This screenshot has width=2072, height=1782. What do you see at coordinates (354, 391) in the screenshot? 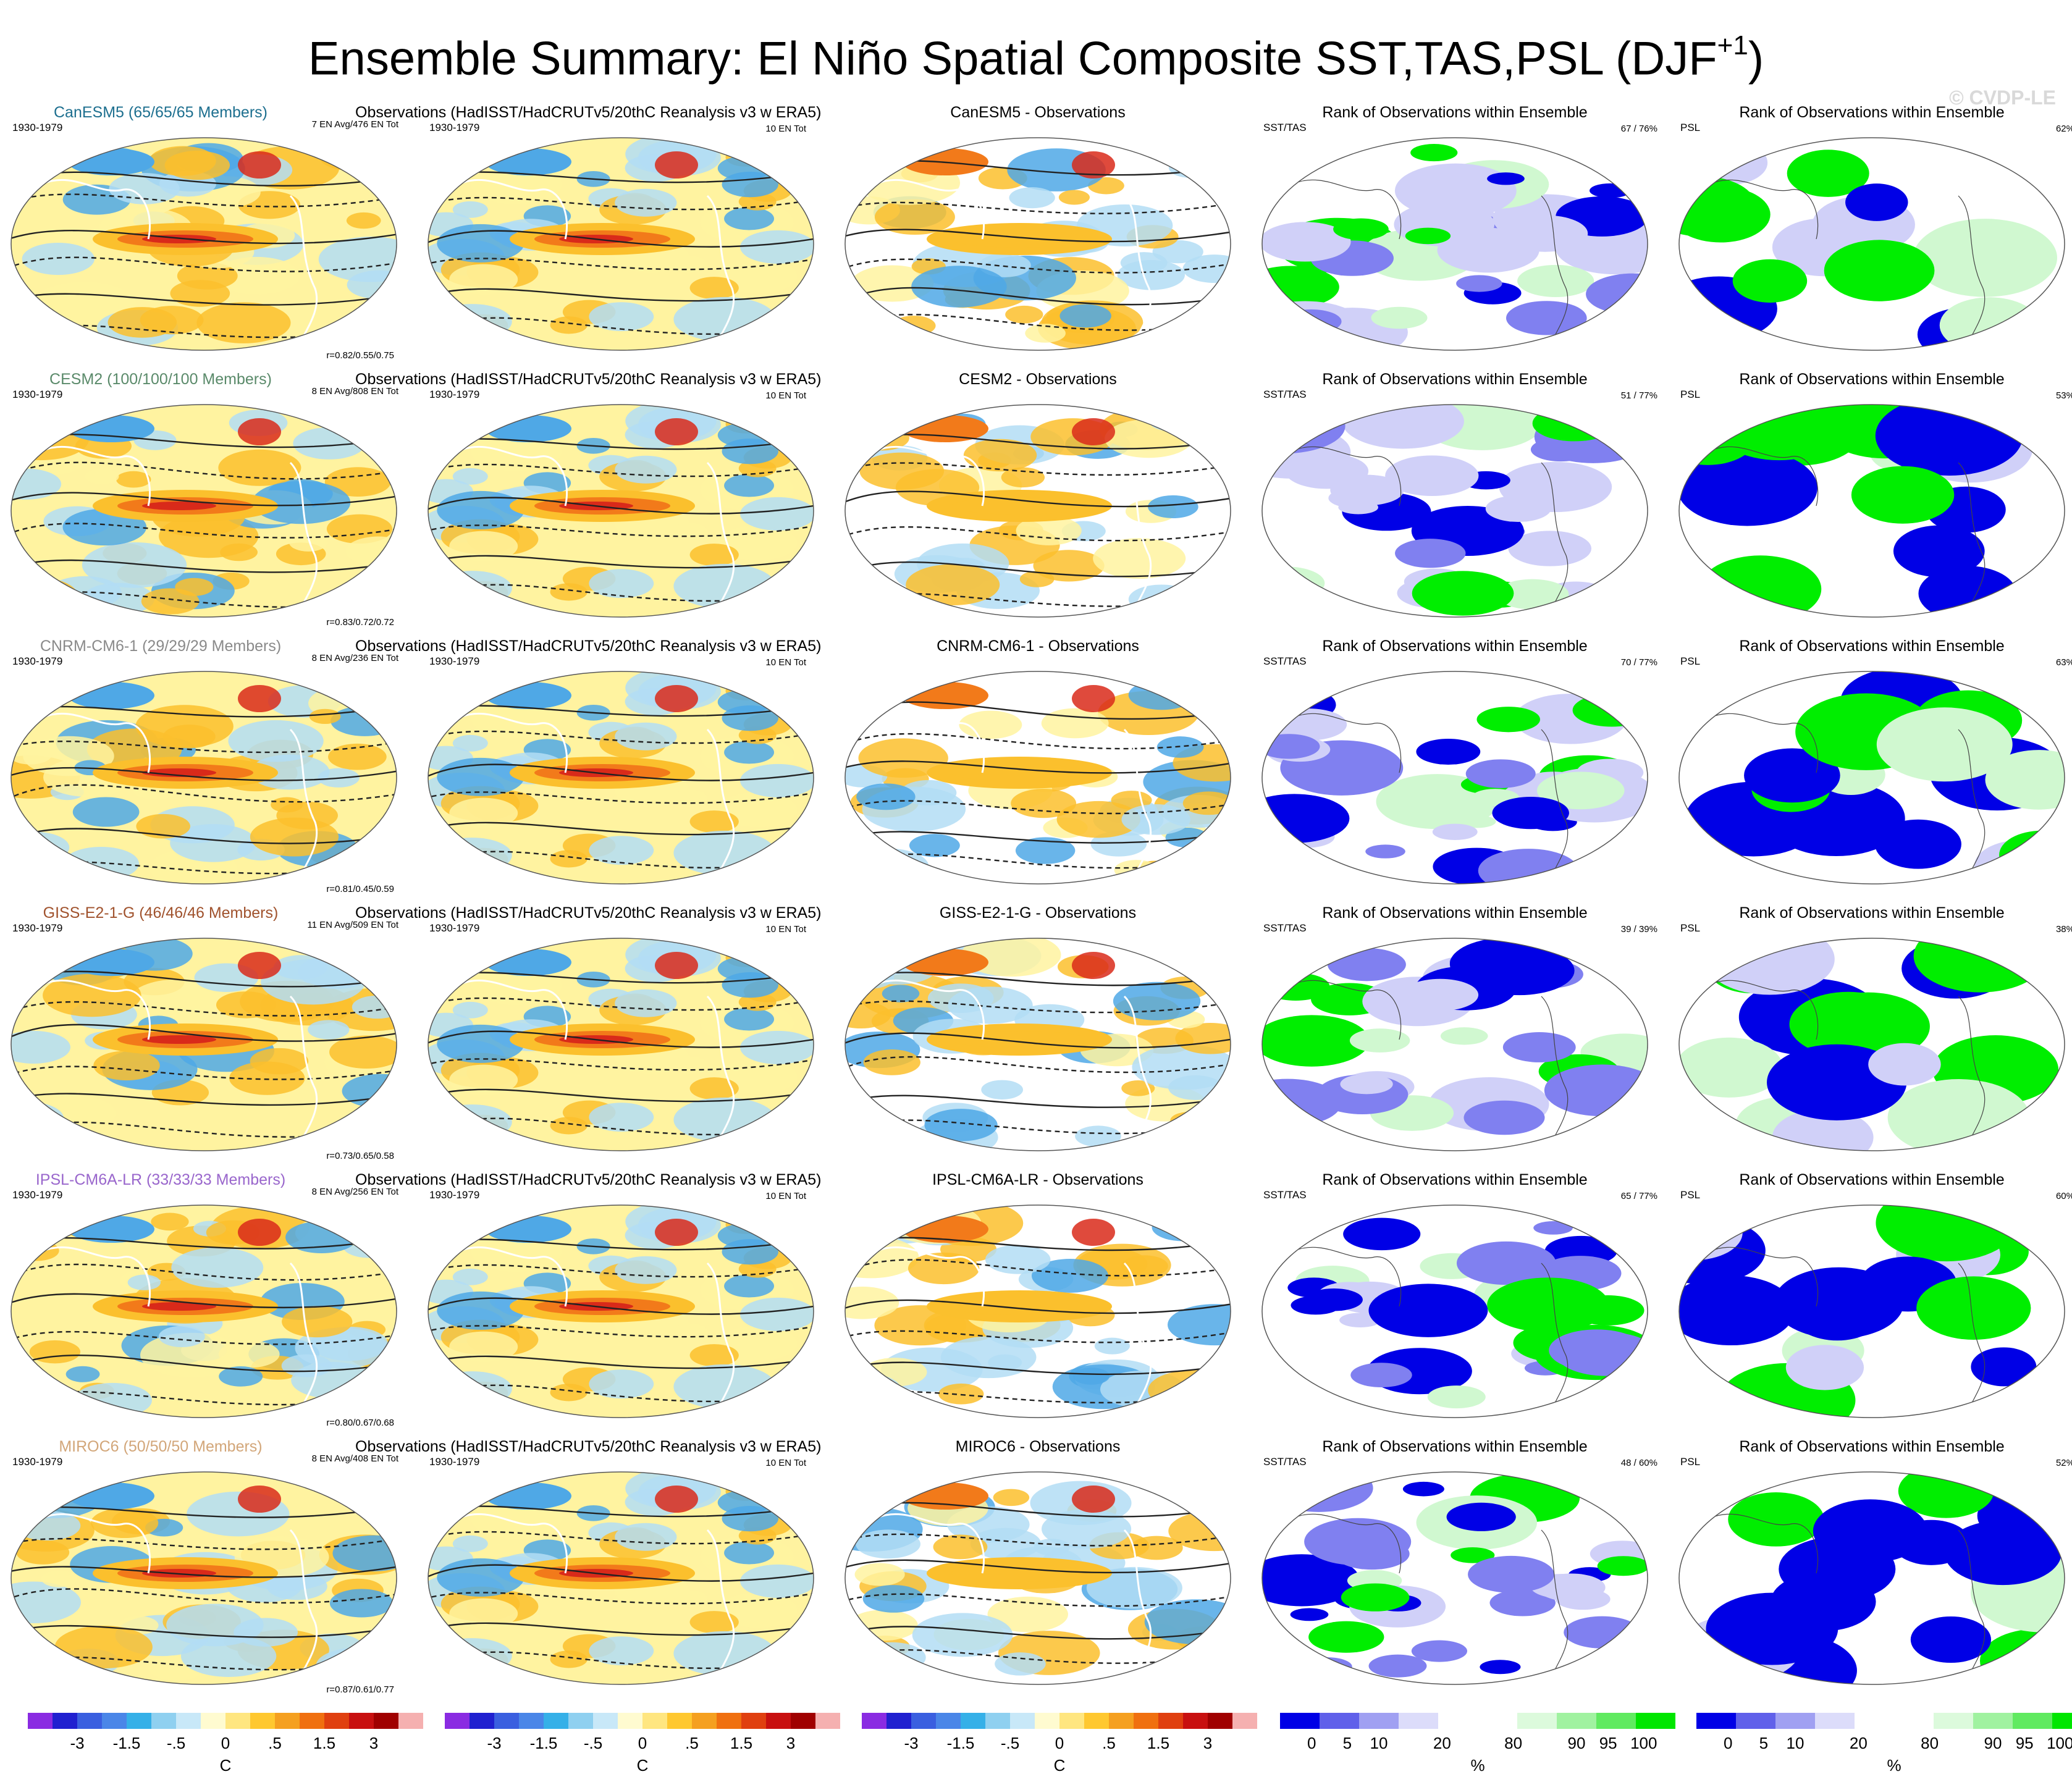
I see `en-count-label: 8 EN Avg/808 EN Tot` at bounding box center [354, 391].